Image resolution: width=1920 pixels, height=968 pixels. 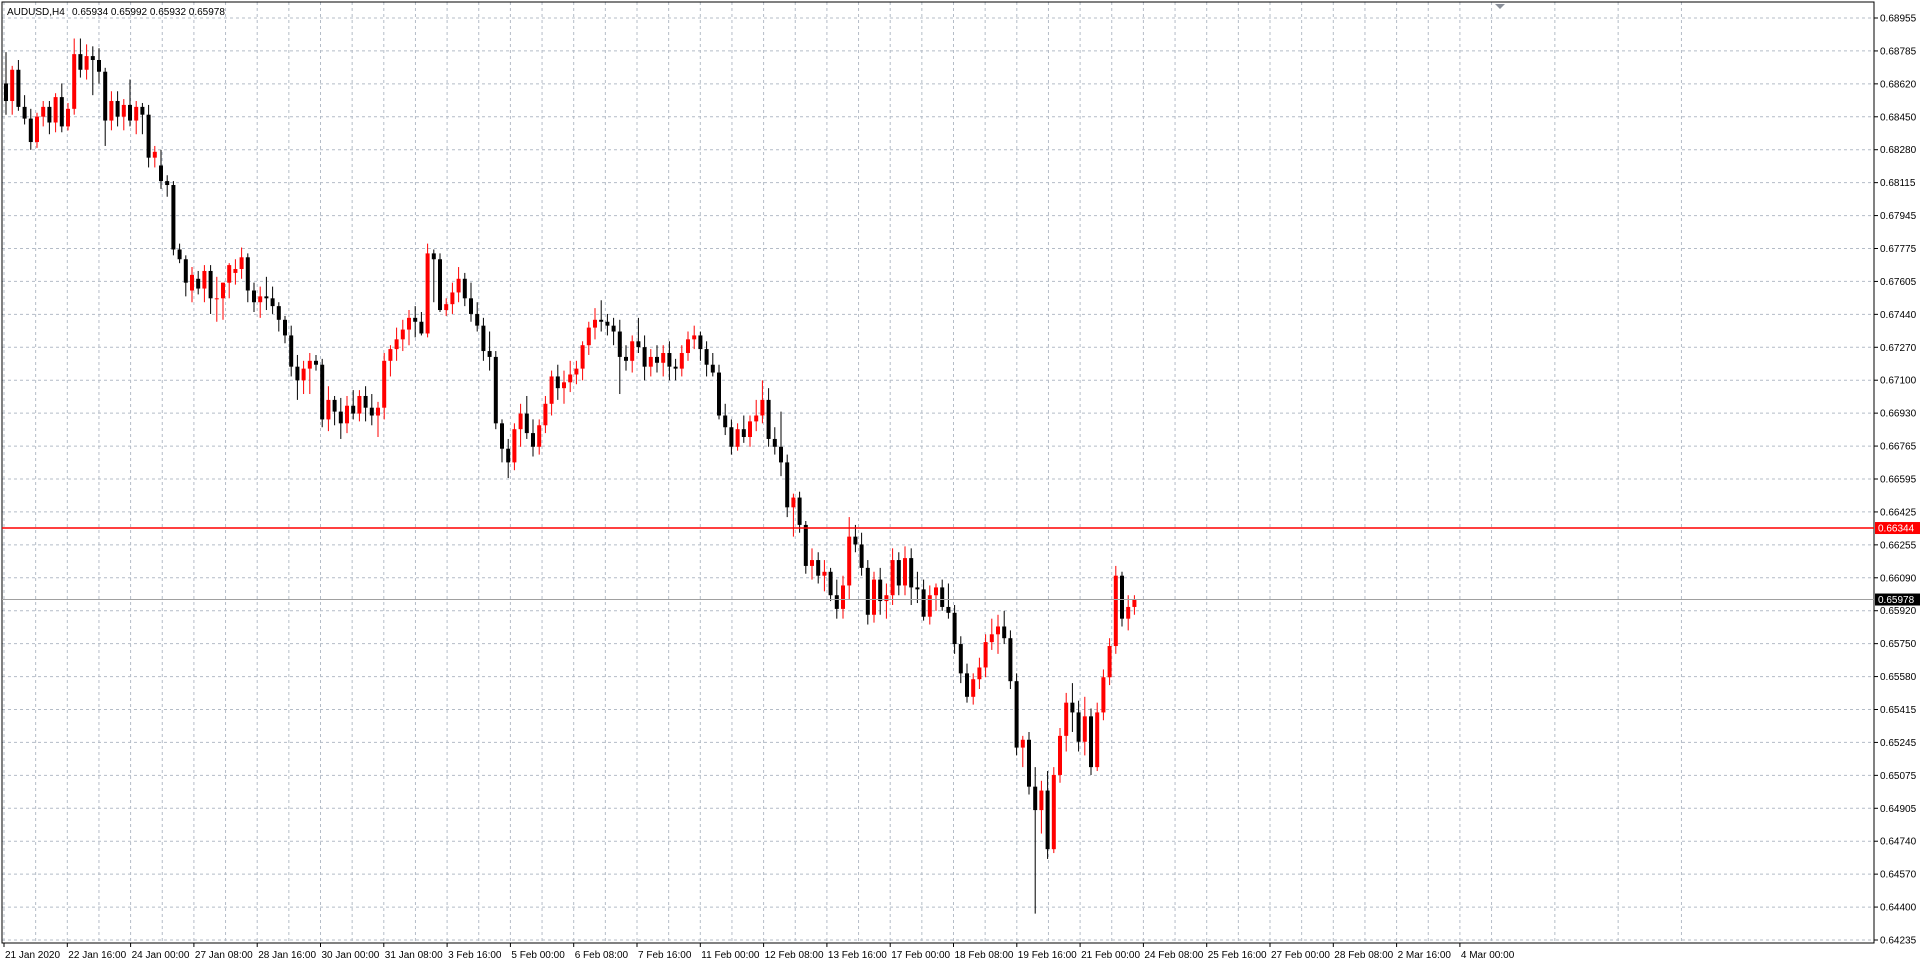 What do you see at coordinates (161, 955) in the screenshot?
I see `time-tick-label: 24 Jan 00:00` at bounding box center [161, 955].